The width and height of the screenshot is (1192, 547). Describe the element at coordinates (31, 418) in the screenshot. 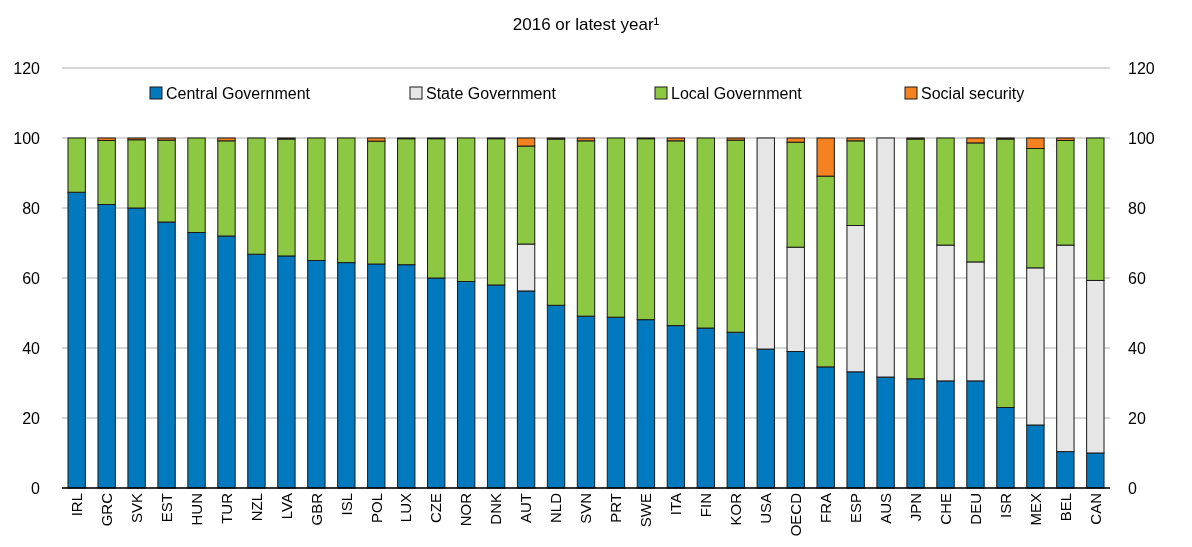

I see `y-tick-label: 20` at that location.